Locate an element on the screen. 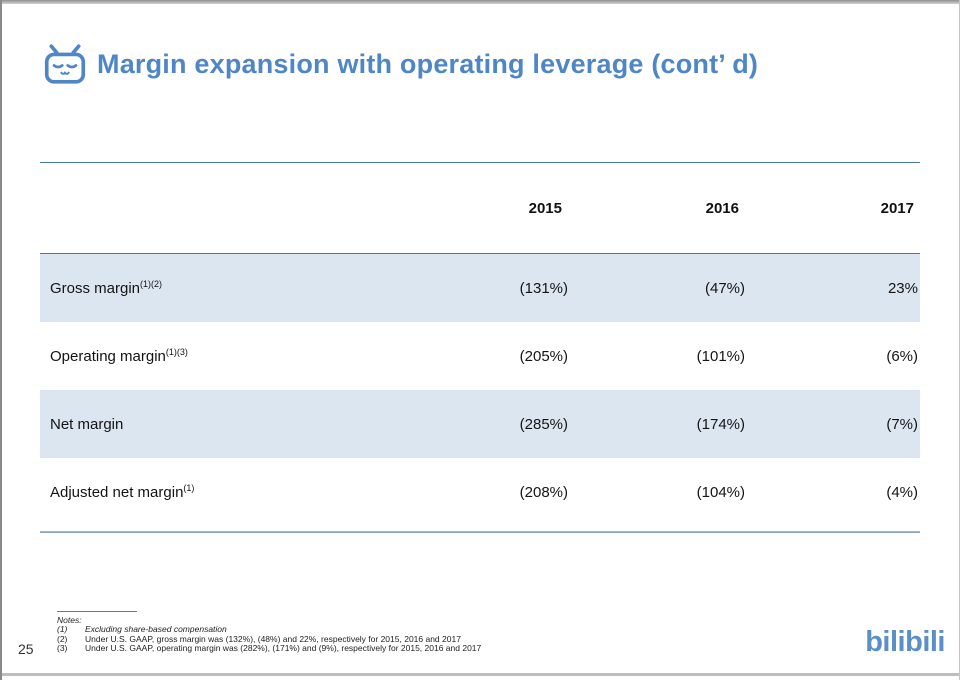 This screenshot has height=680, width=960. cell-value: (6%) is located at coordinates (902, 356).